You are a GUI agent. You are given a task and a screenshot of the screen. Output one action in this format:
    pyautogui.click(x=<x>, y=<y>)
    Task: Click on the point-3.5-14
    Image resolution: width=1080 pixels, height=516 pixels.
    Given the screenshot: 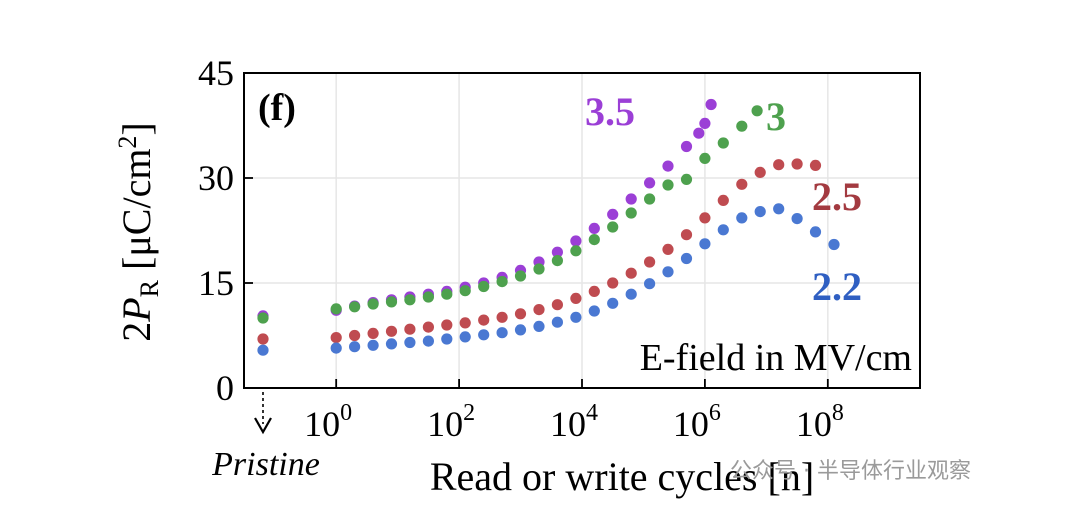 What is the action you would take?
    pyautogui.click(x=594, y=228)
    